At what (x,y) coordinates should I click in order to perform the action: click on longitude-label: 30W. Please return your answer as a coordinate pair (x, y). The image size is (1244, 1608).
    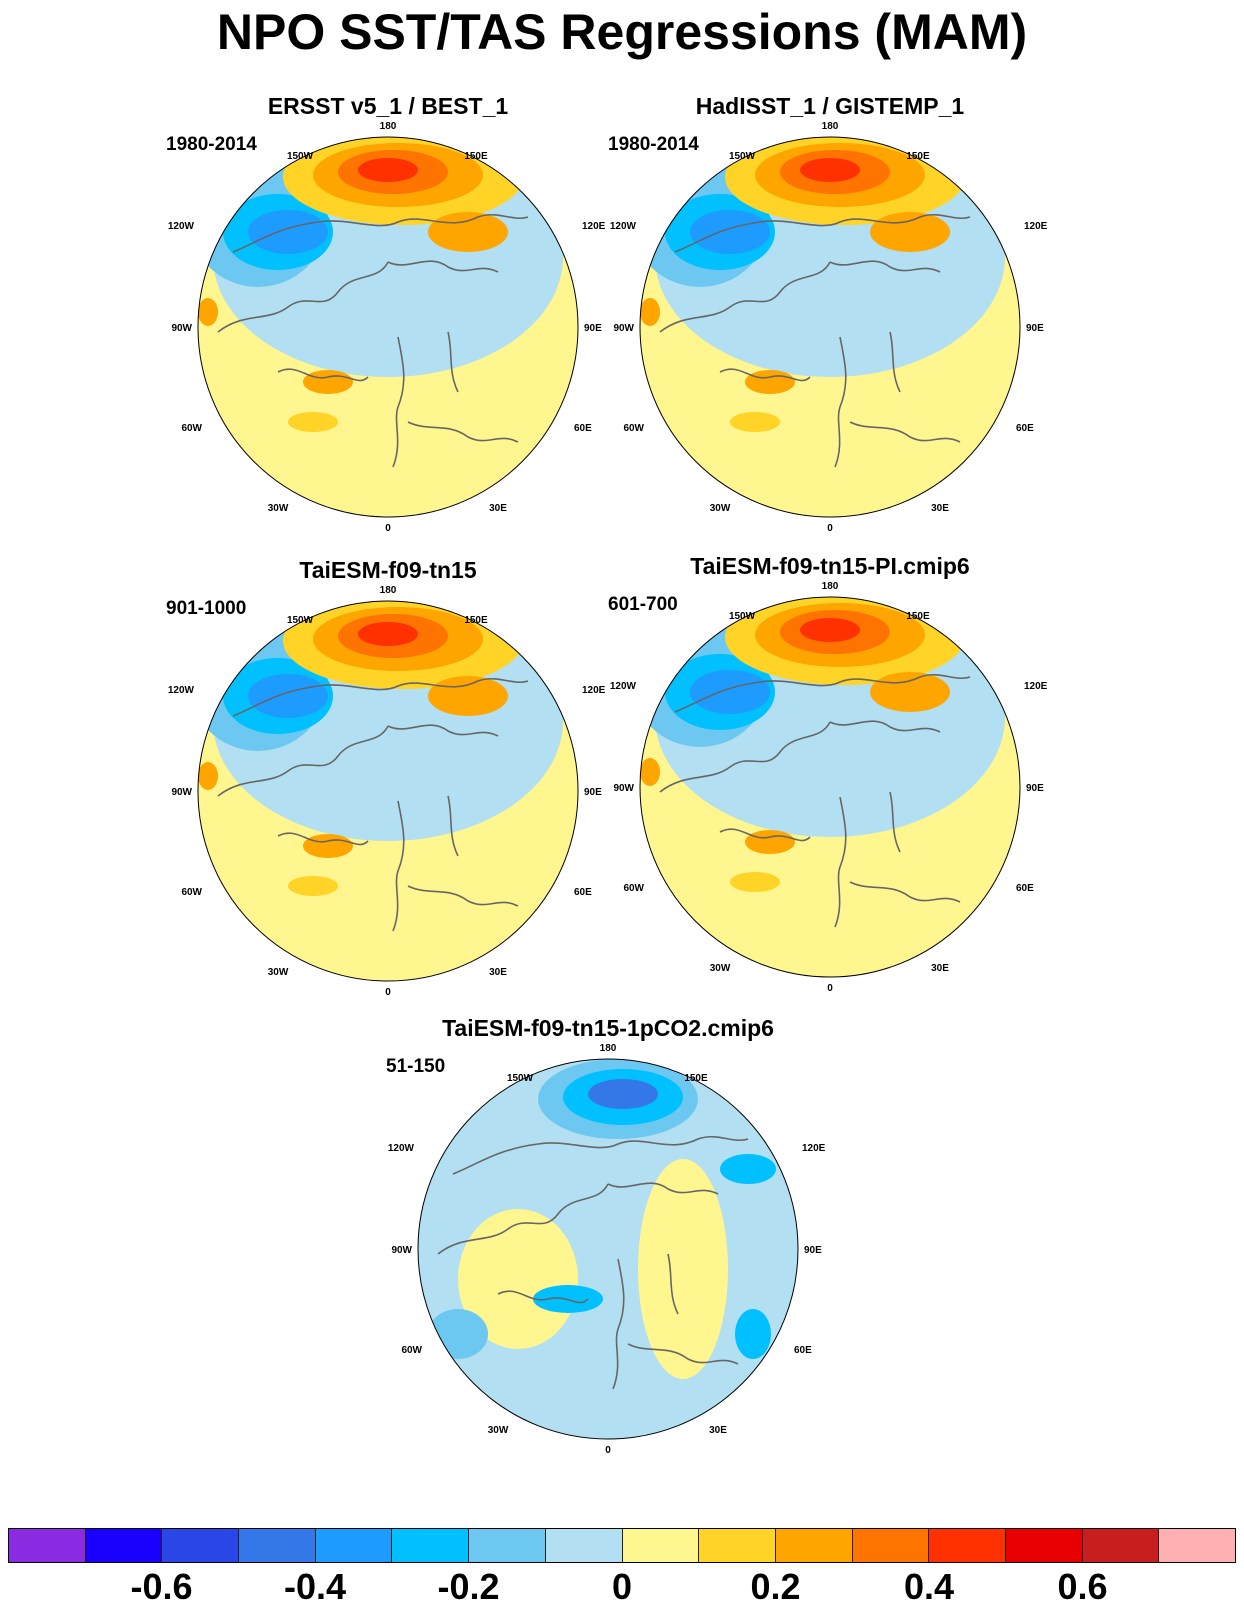
    Looking at the image, I should click on (278, 972).